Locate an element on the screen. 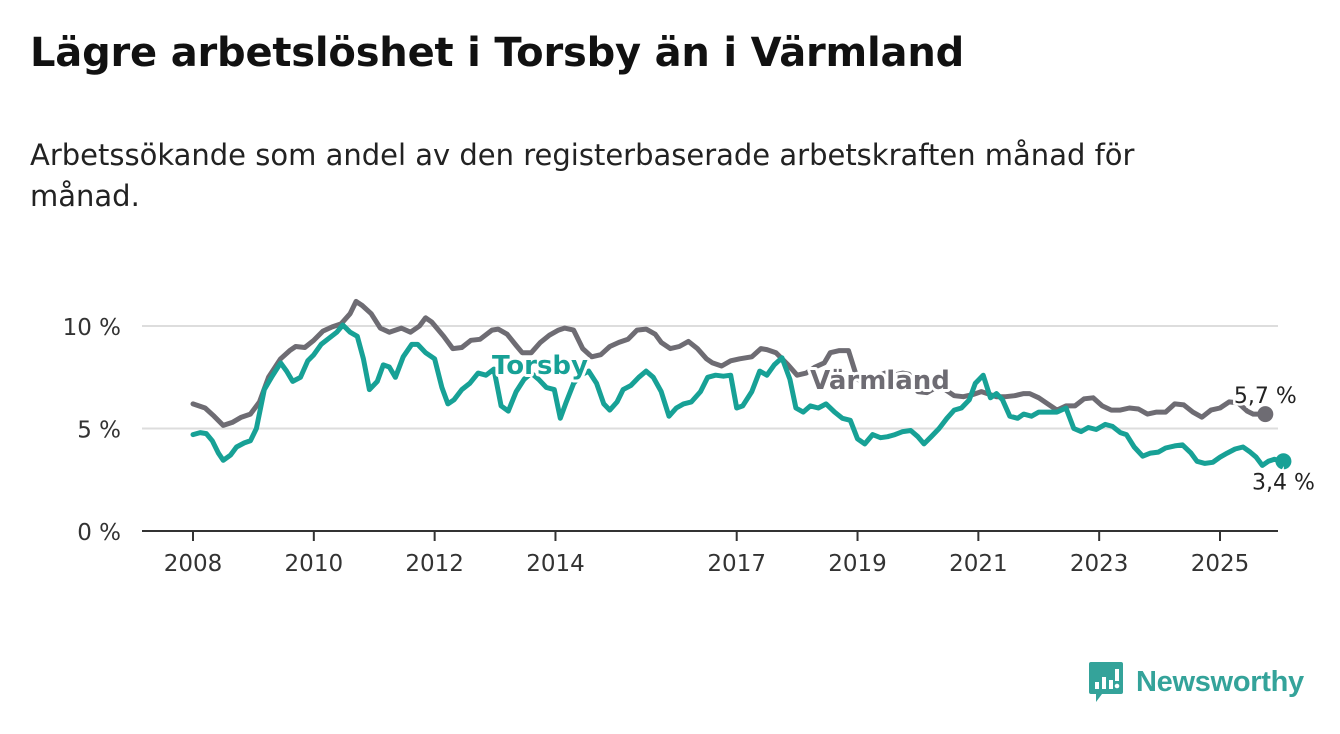 This screenshot has height=734, width=1340. x-tick-label: 2010 is located at coordinates (314, 564).